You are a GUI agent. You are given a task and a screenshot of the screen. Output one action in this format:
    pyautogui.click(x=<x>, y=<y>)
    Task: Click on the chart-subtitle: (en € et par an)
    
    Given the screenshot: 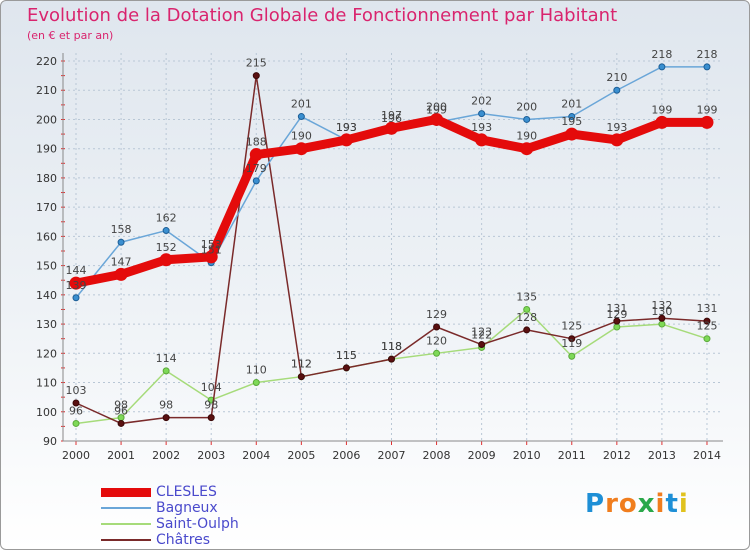 What is the action you would take?
    pyautogui.click(x=70, y=35)
    